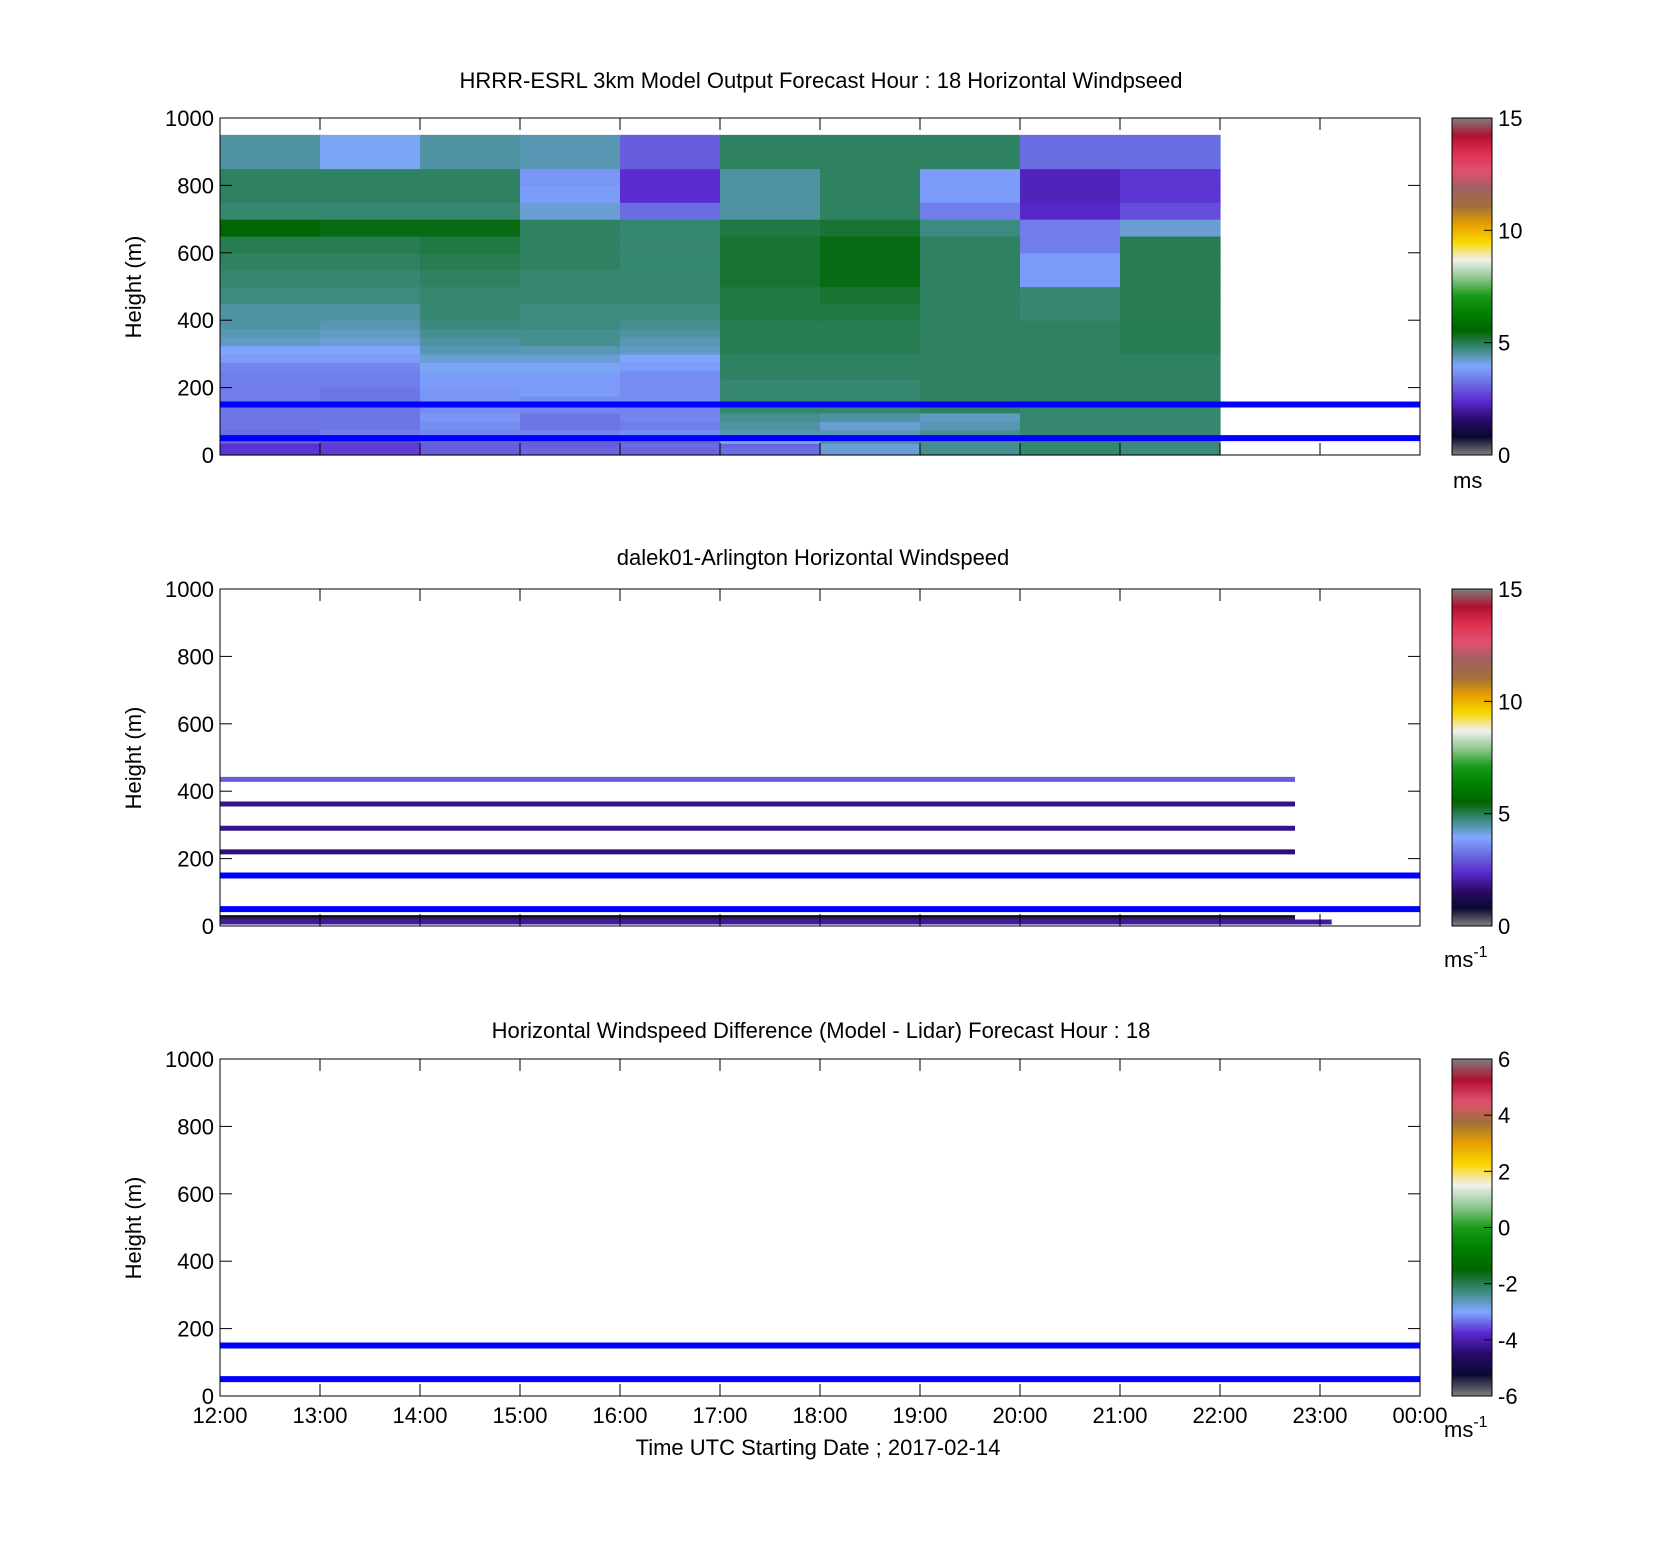  I want to click on unit-exponent: -1, so click(1480, 1422).